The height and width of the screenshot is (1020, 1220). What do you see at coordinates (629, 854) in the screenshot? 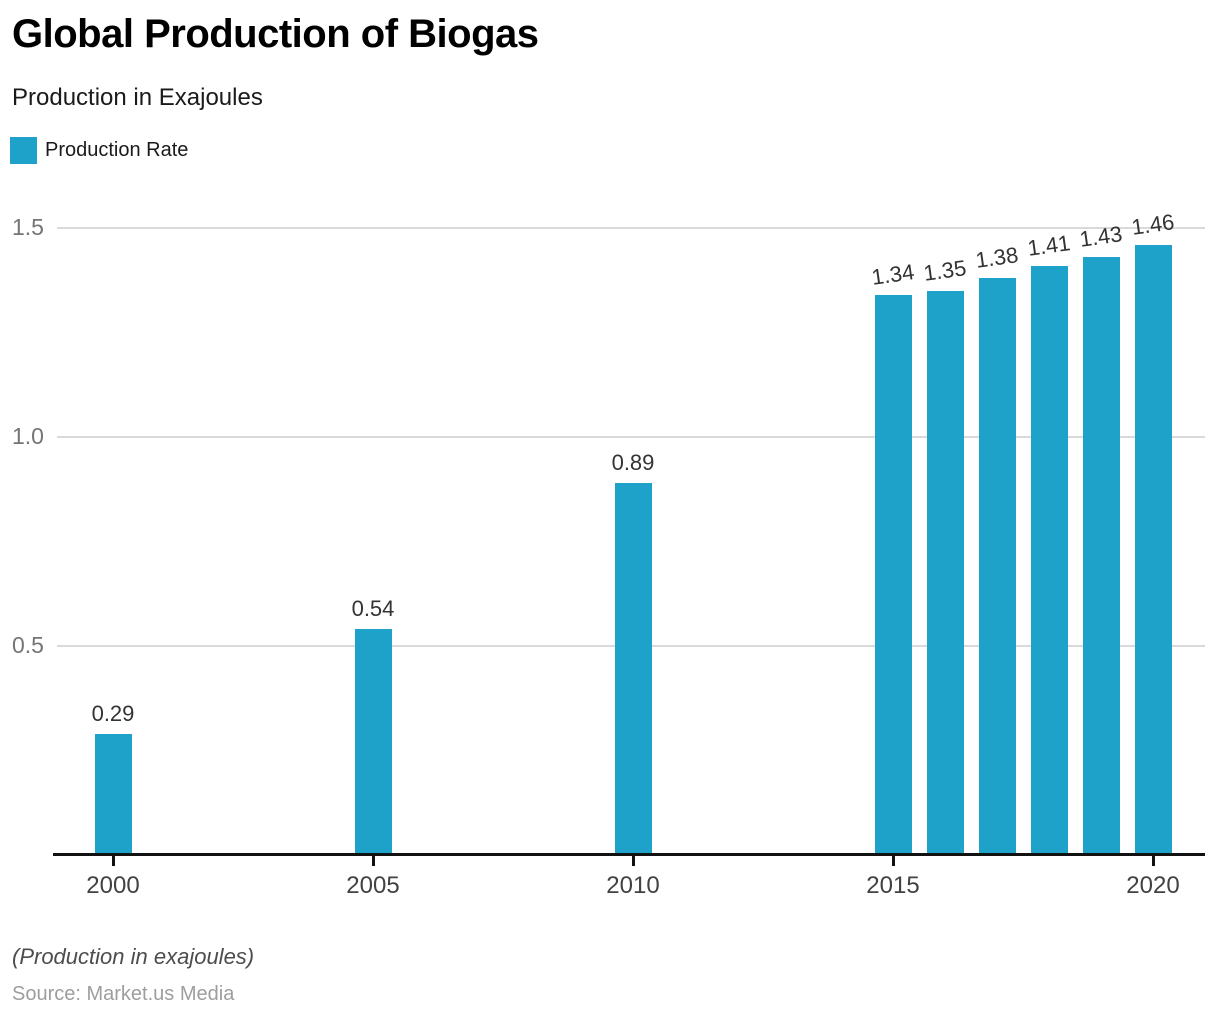
I see `x-axis-line` at bounding box center [629, 854].